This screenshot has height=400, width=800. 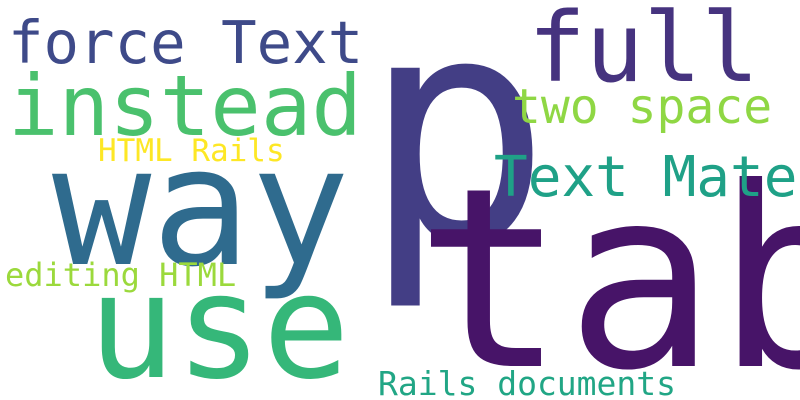 I want to click on word-two-space: two space, so click(x=642, y=107).